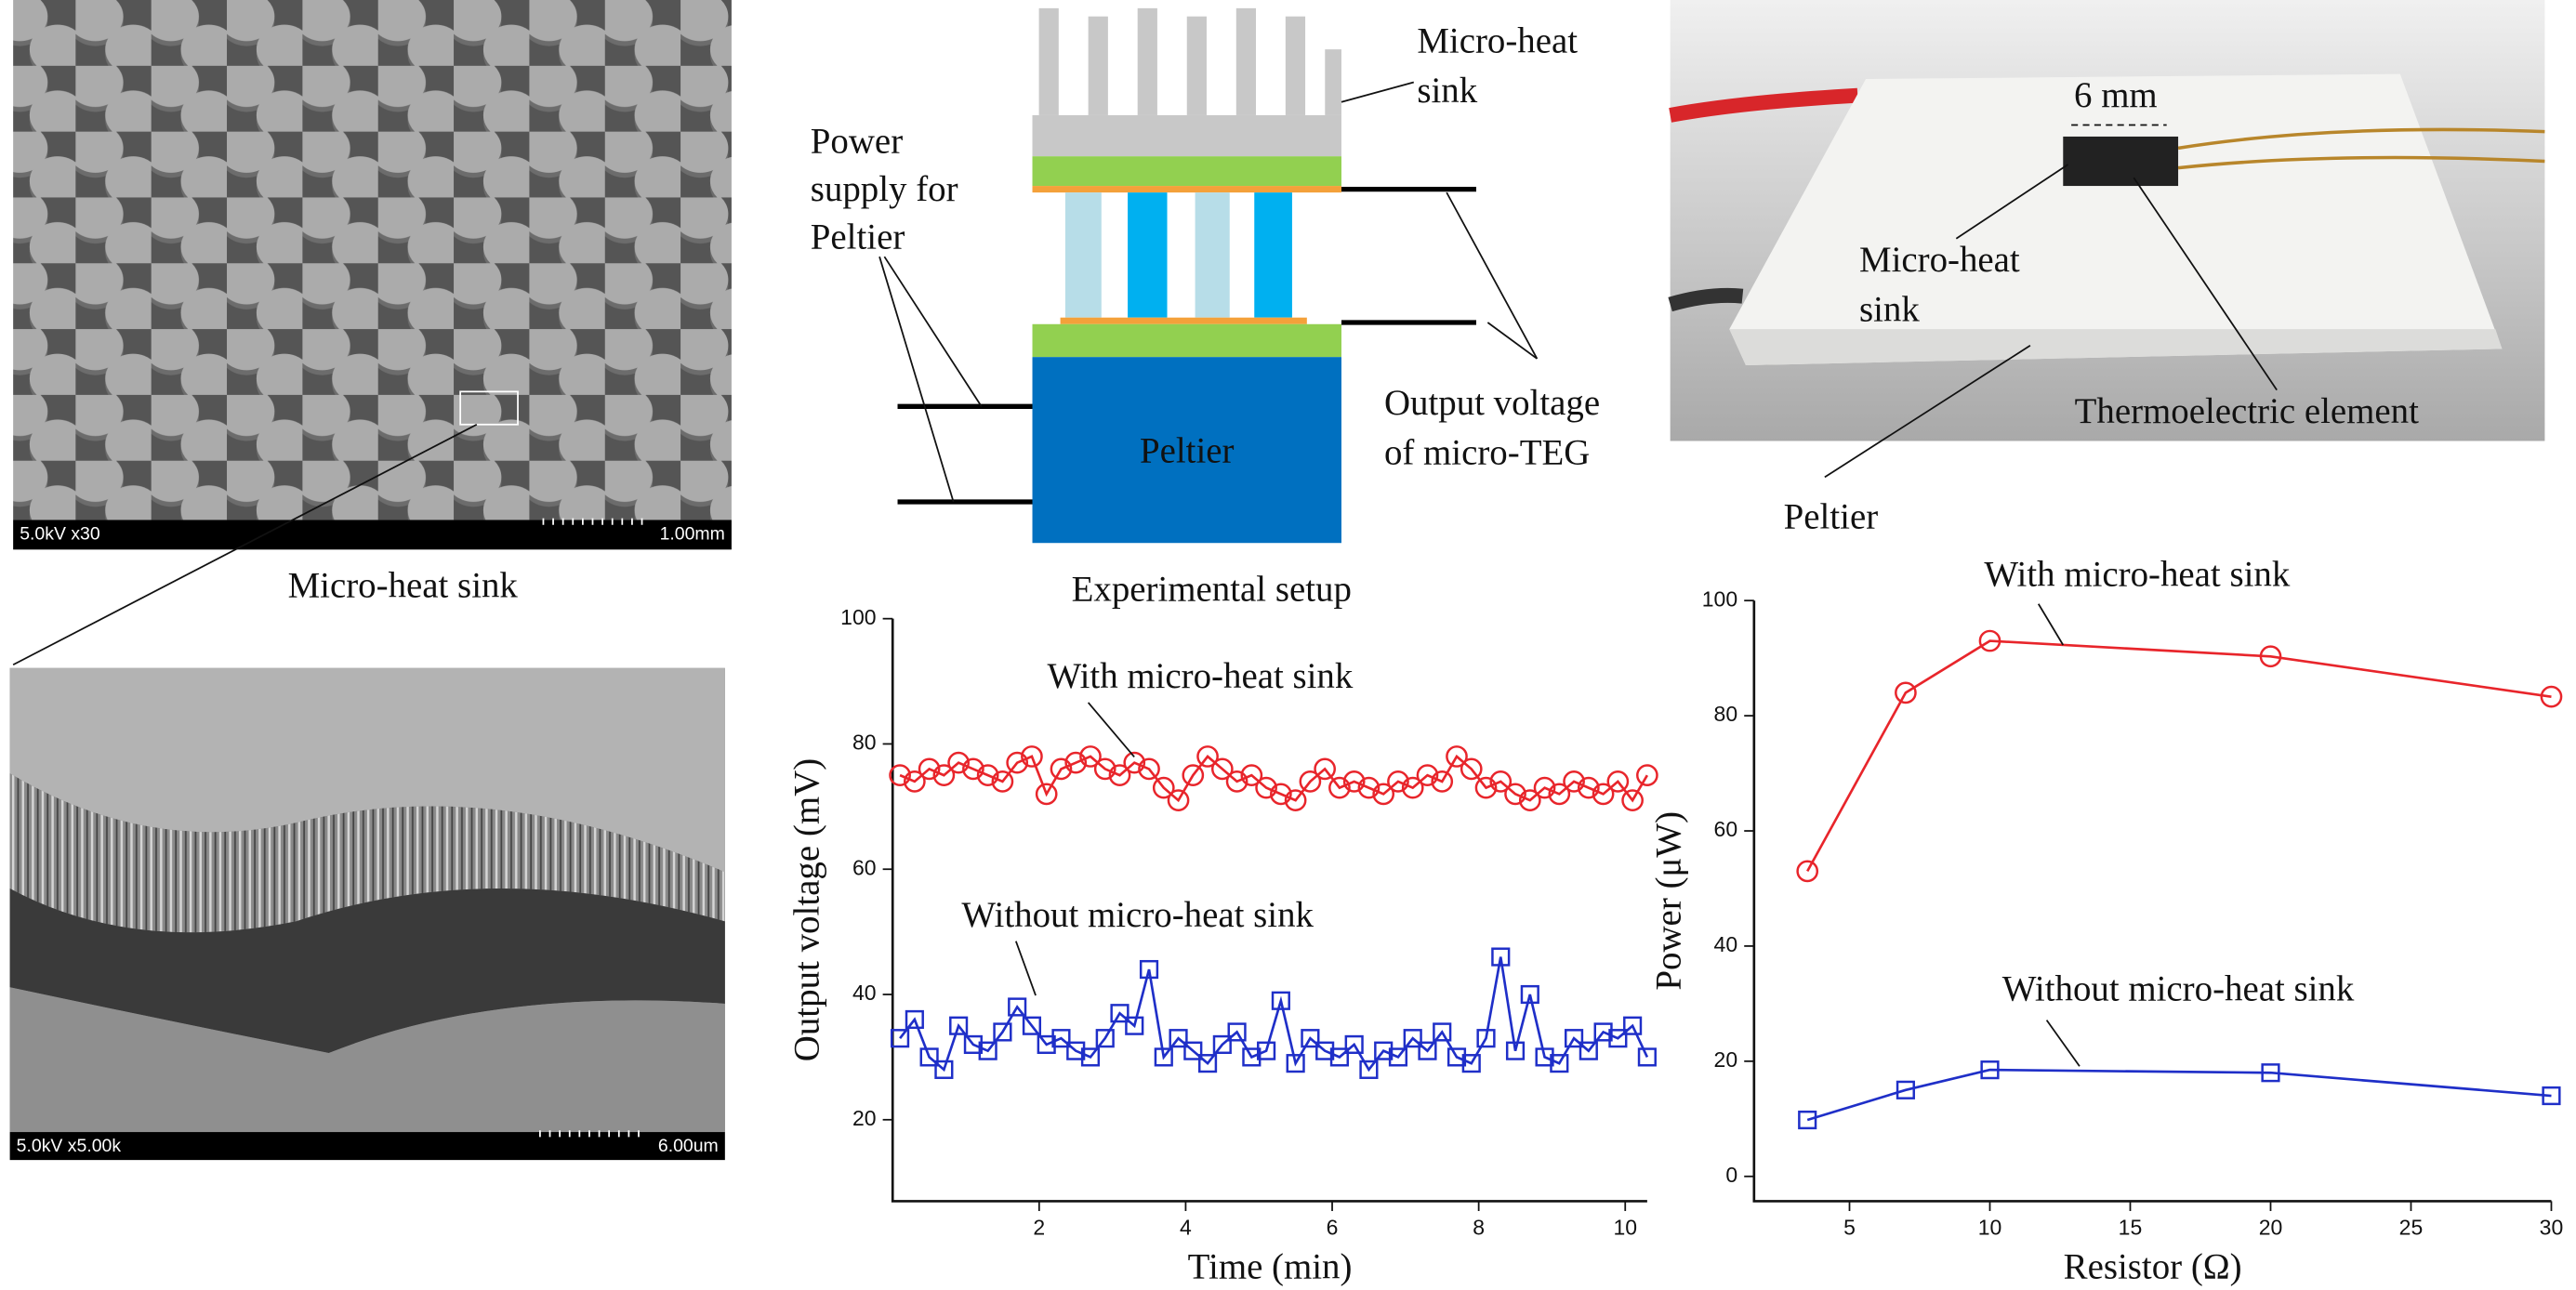 Image resolution: width=2576 pixels, height=1290 pixels. Describe the element at coordinates (807, 910) in the screenshot. I see `y-axis-label: Output voltage (mV)` at that location.